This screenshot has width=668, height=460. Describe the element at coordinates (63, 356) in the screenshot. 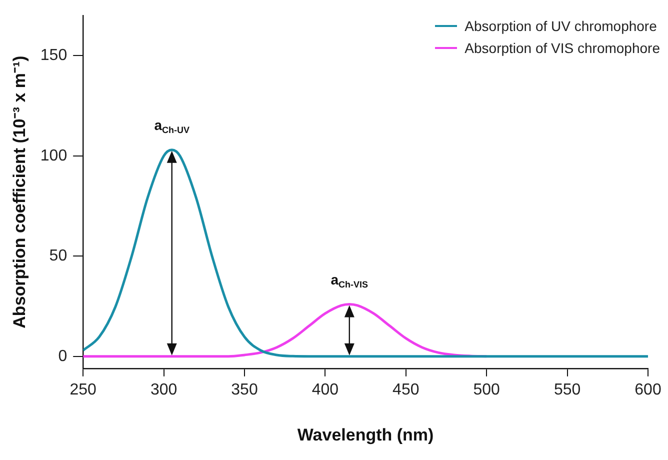

I see `y-tick-label: 0` at that location.